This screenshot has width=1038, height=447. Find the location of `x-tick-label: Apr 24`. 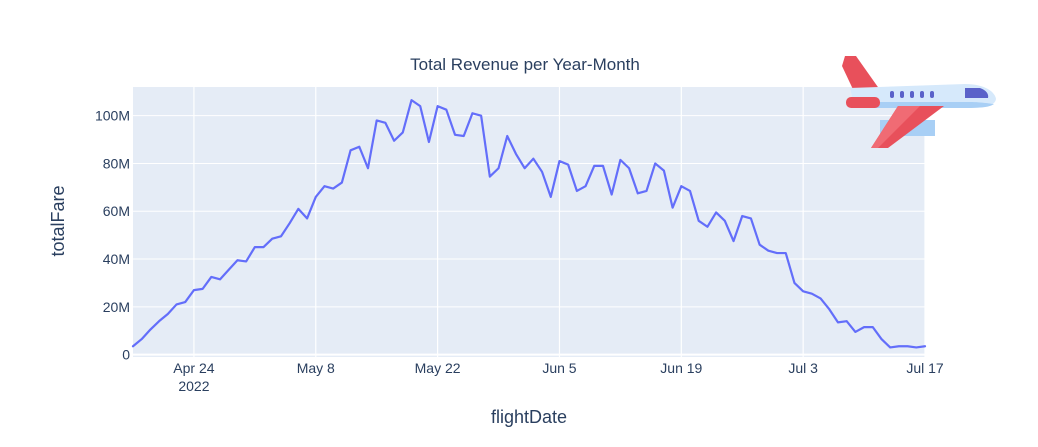

x-tick-label: Apr 24 is located at coordinates (193, 368).